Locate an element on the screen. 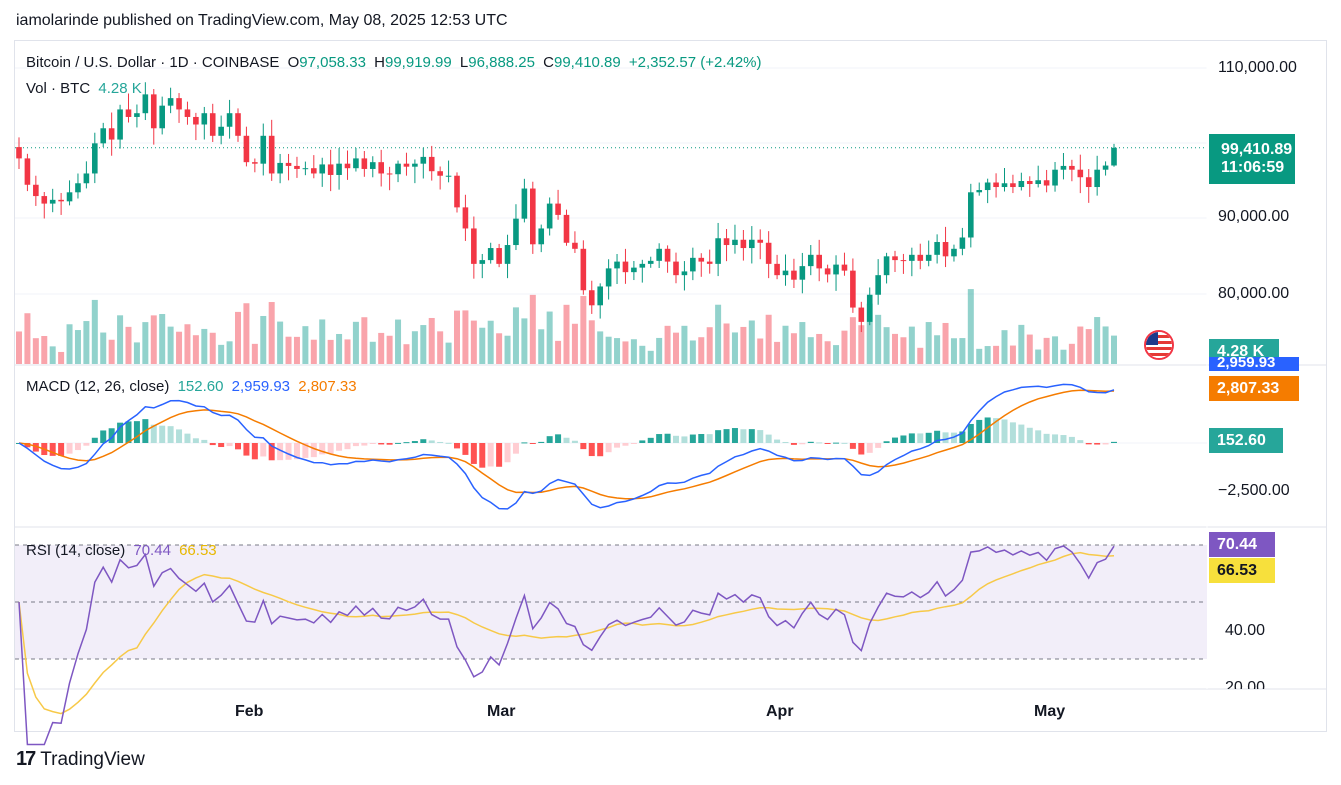  macd-line is located at coordinates (566, 446).